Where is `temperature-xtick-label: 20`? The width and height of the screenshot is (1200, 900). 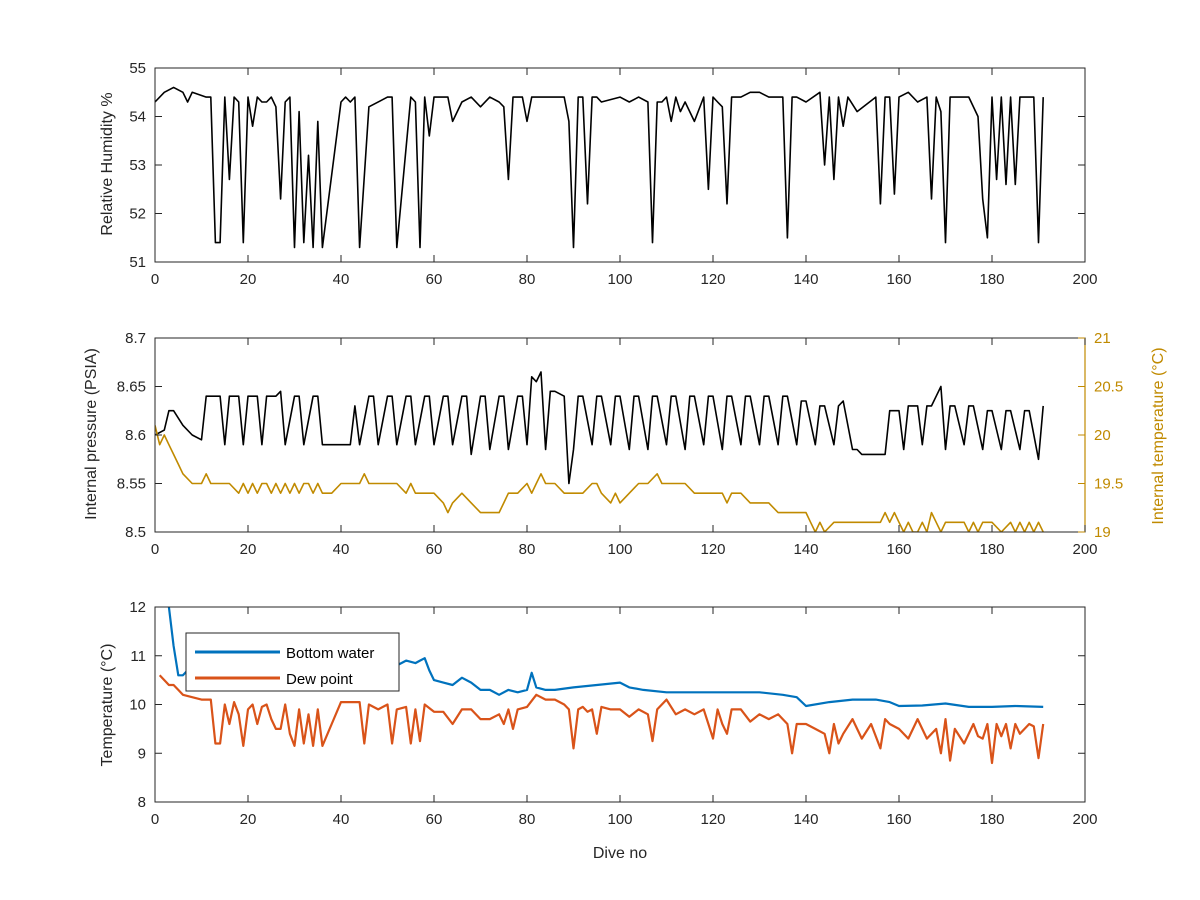 temperature-xtick-label: 20 is located at coordinates (248, 819).